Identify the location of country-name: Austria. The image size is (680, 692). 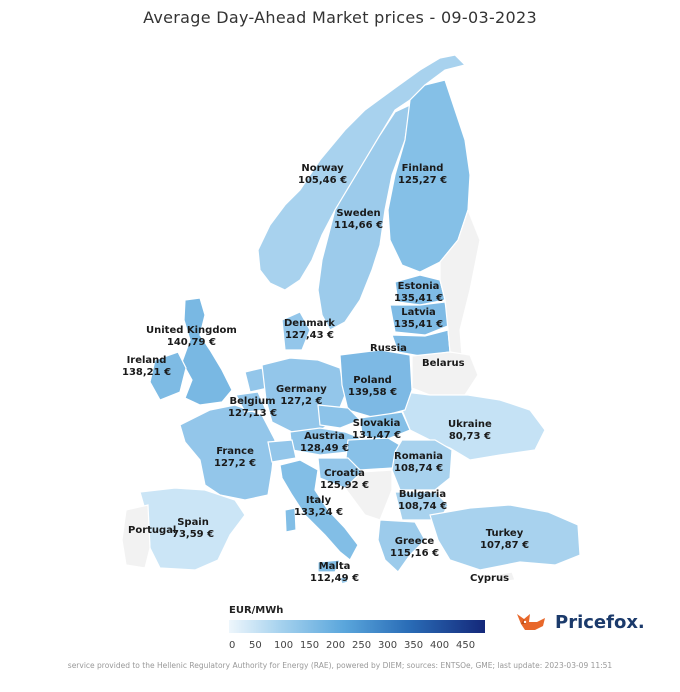
(324, 436).